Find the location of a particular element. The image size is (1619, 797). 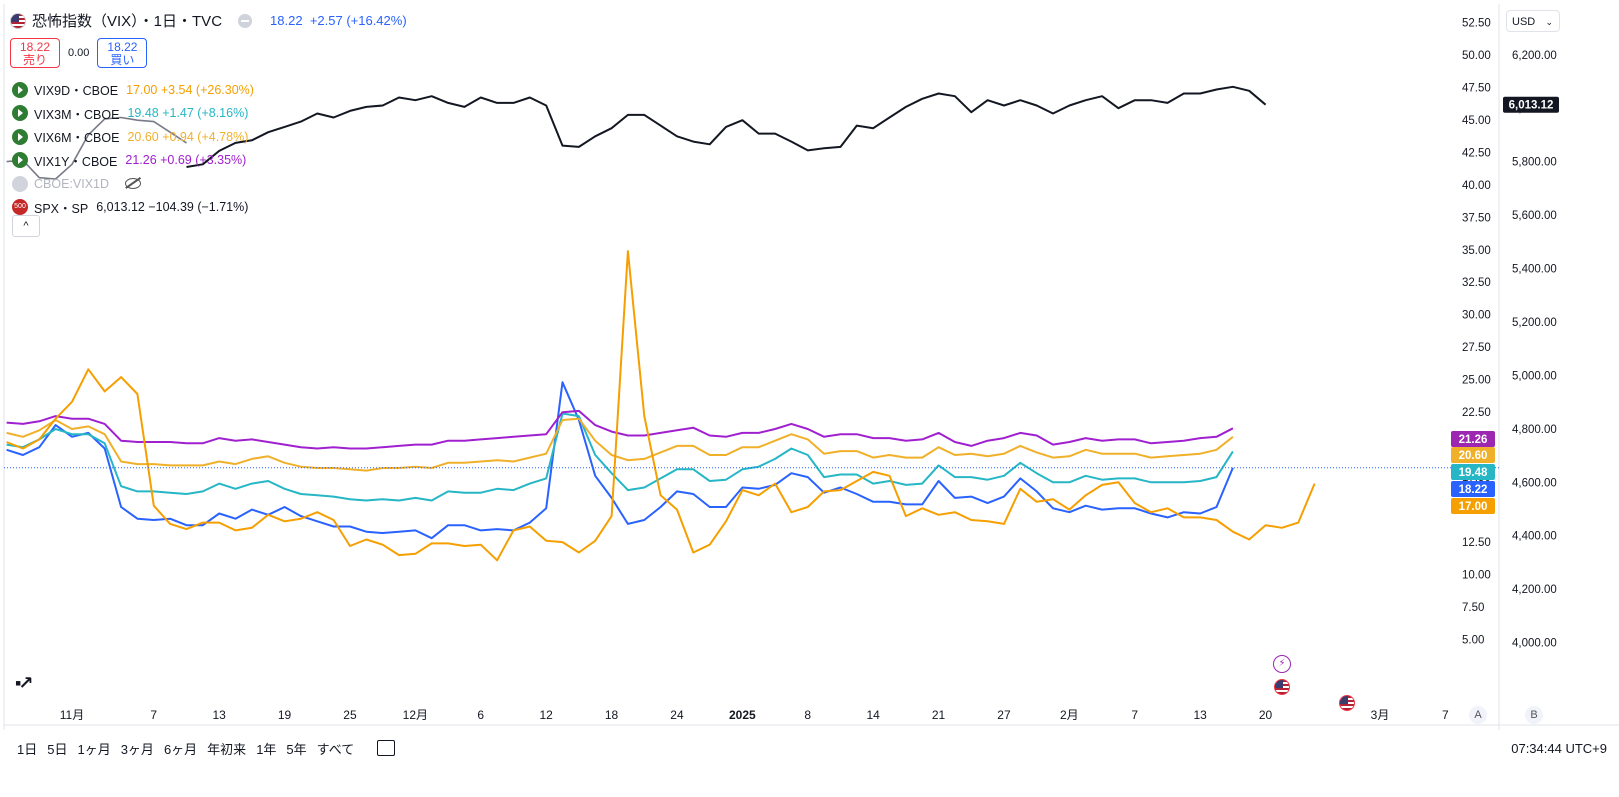

calendar-icon is located at coordinates (386, 748).